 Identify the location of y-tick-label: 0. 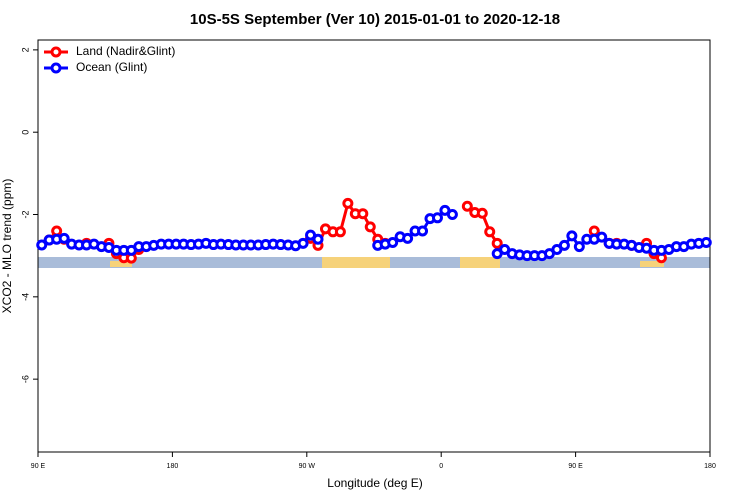
(25, 132).